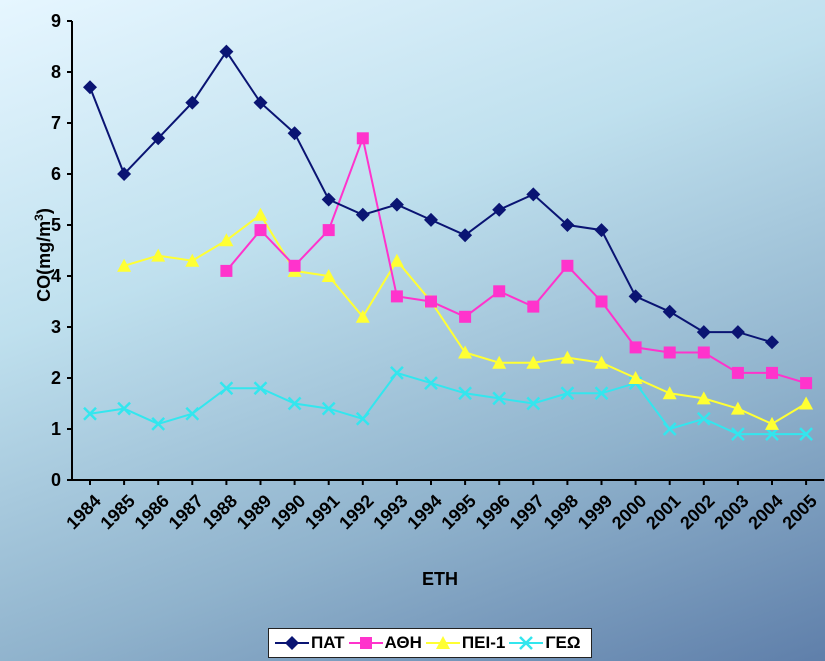 The height and width of the screenshot is (661, 825). Describe the element at coordinates (390, 512) in the screenshot. I see `x-tick-label: 1993` at that location.